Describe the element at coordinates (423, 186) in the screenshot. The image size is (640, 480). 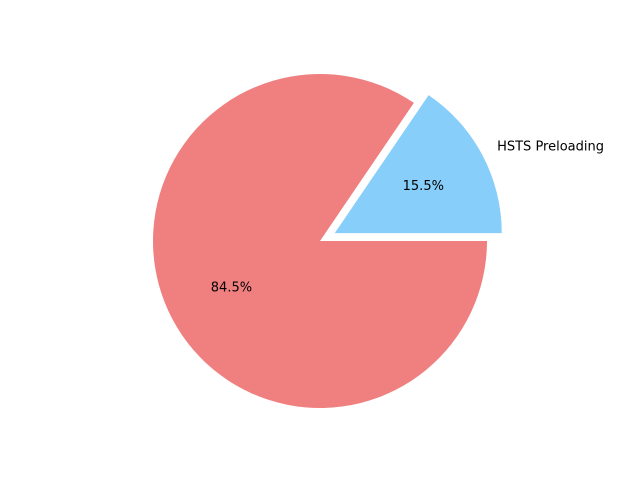
I see `pie-slice-percent-label-0: 15.5%` at that location.